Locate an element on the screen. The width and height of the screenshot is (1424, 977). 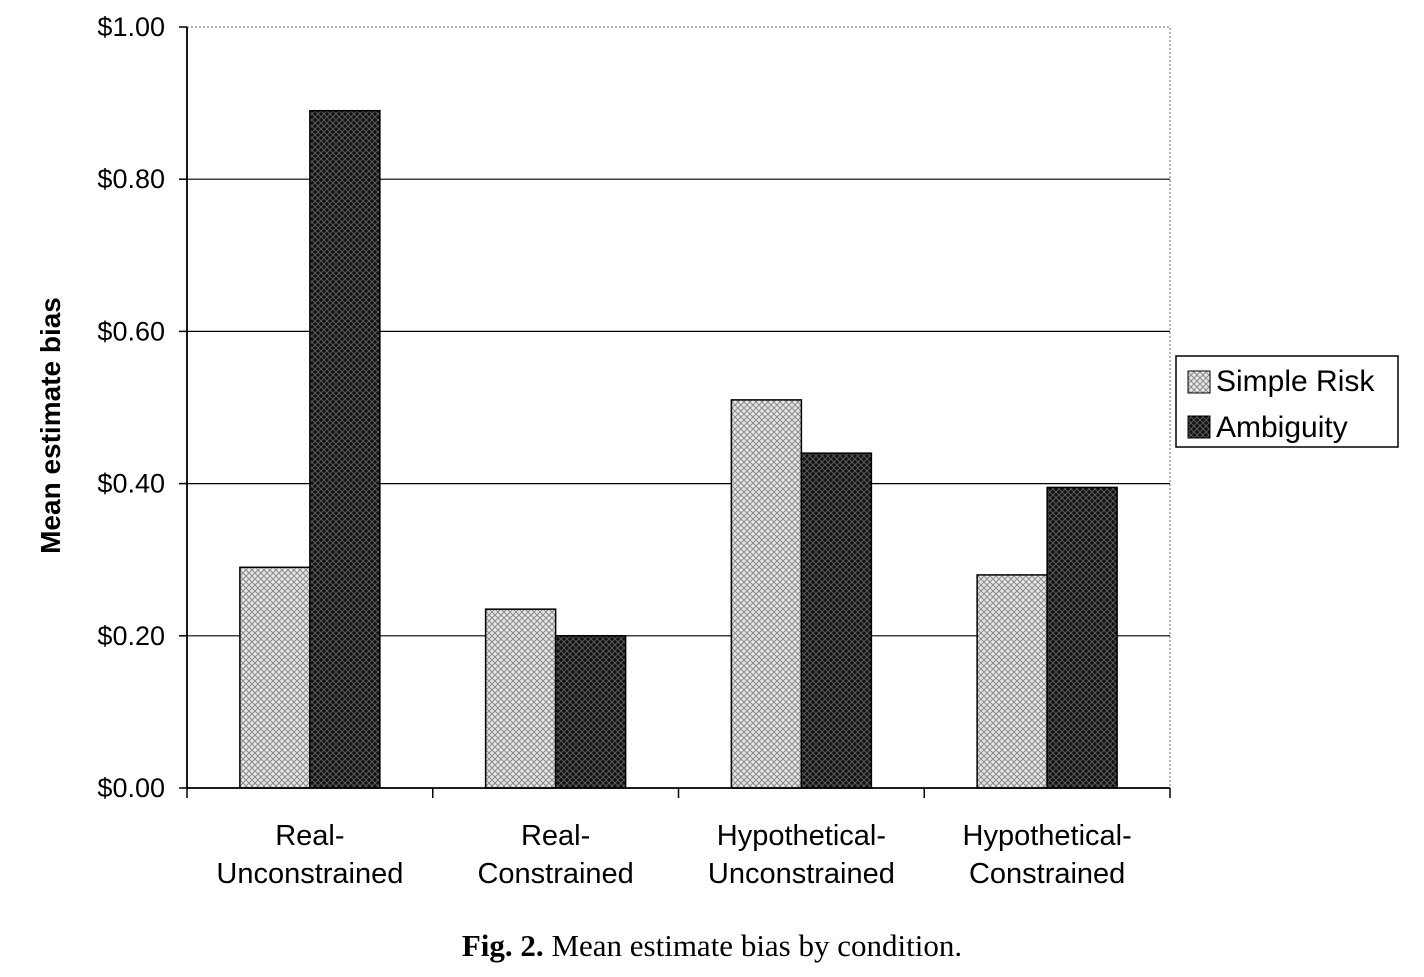
figure-caption: Fig. 2. Mean estimate bias by condition. is located at coordinates (712, 946).